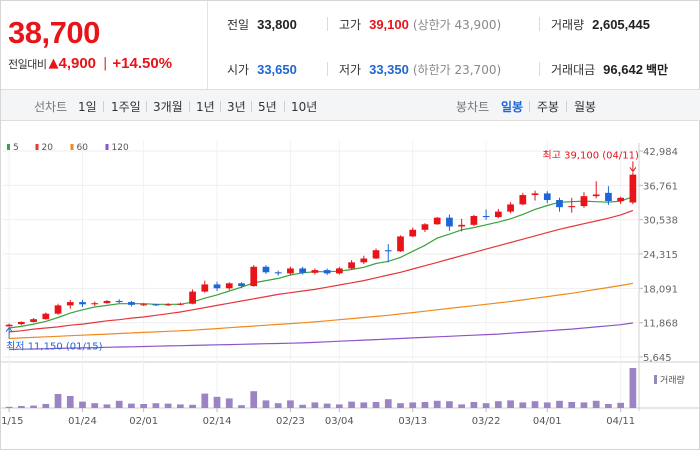 The width and height of the screenshot is (700, 450). I want to click on period-1w: 1주일, so click(126, 107).